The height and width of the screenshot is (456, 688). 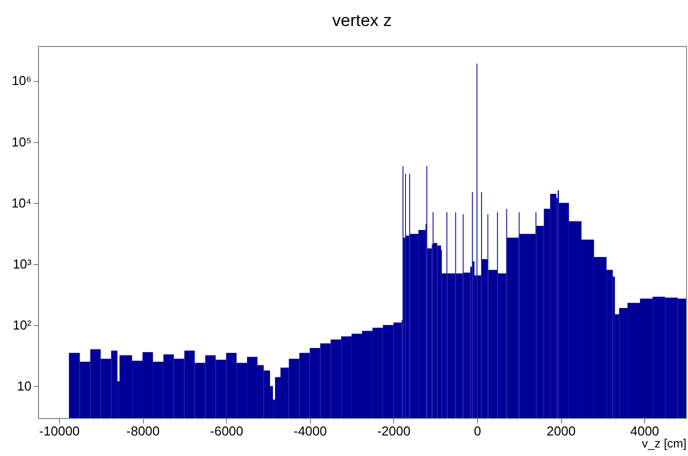 I want to click on x-tick-label: -8000, so click(x=143, y=431).